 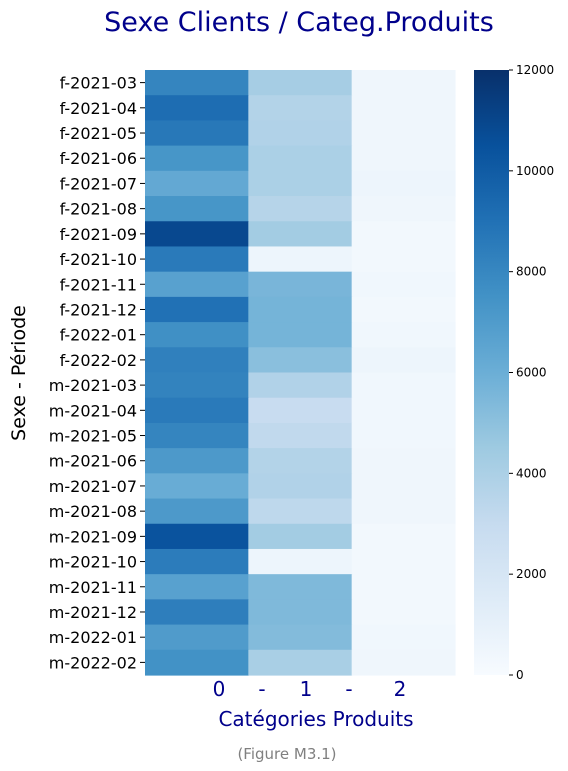 I want to click on y-tick-label: m-2021-03, so click(x=93, y=385).